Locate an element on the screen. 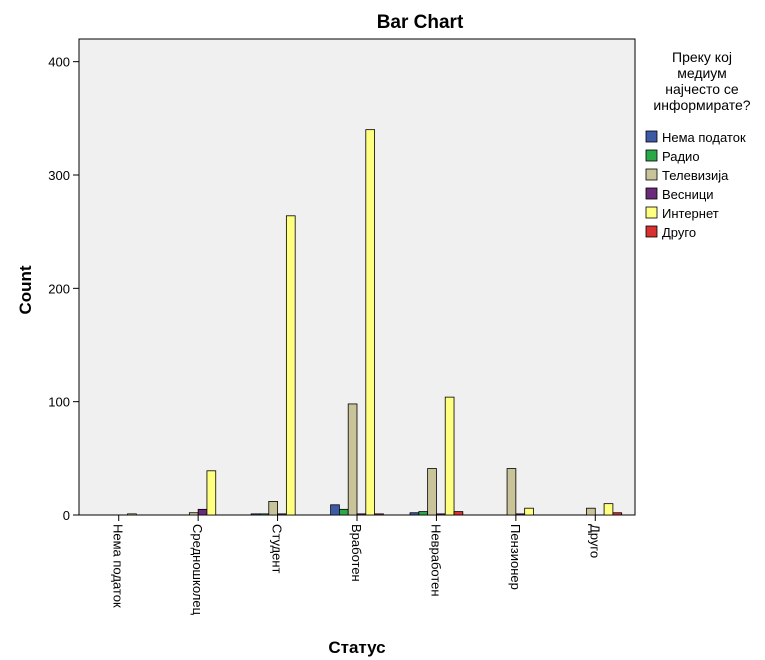  x-tick-label: Пензионер is located at coordinates (515, 557).